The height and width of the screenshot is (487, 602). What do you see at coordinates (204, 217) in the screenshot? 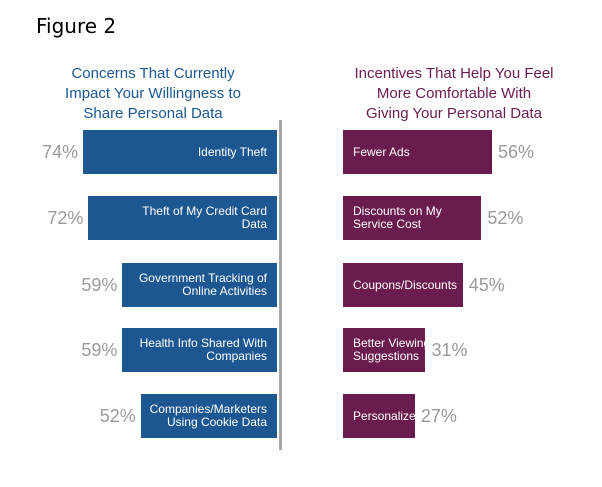
I see `bar-label: Theft of My Credit Card Data` at bounding box center [204, 217].